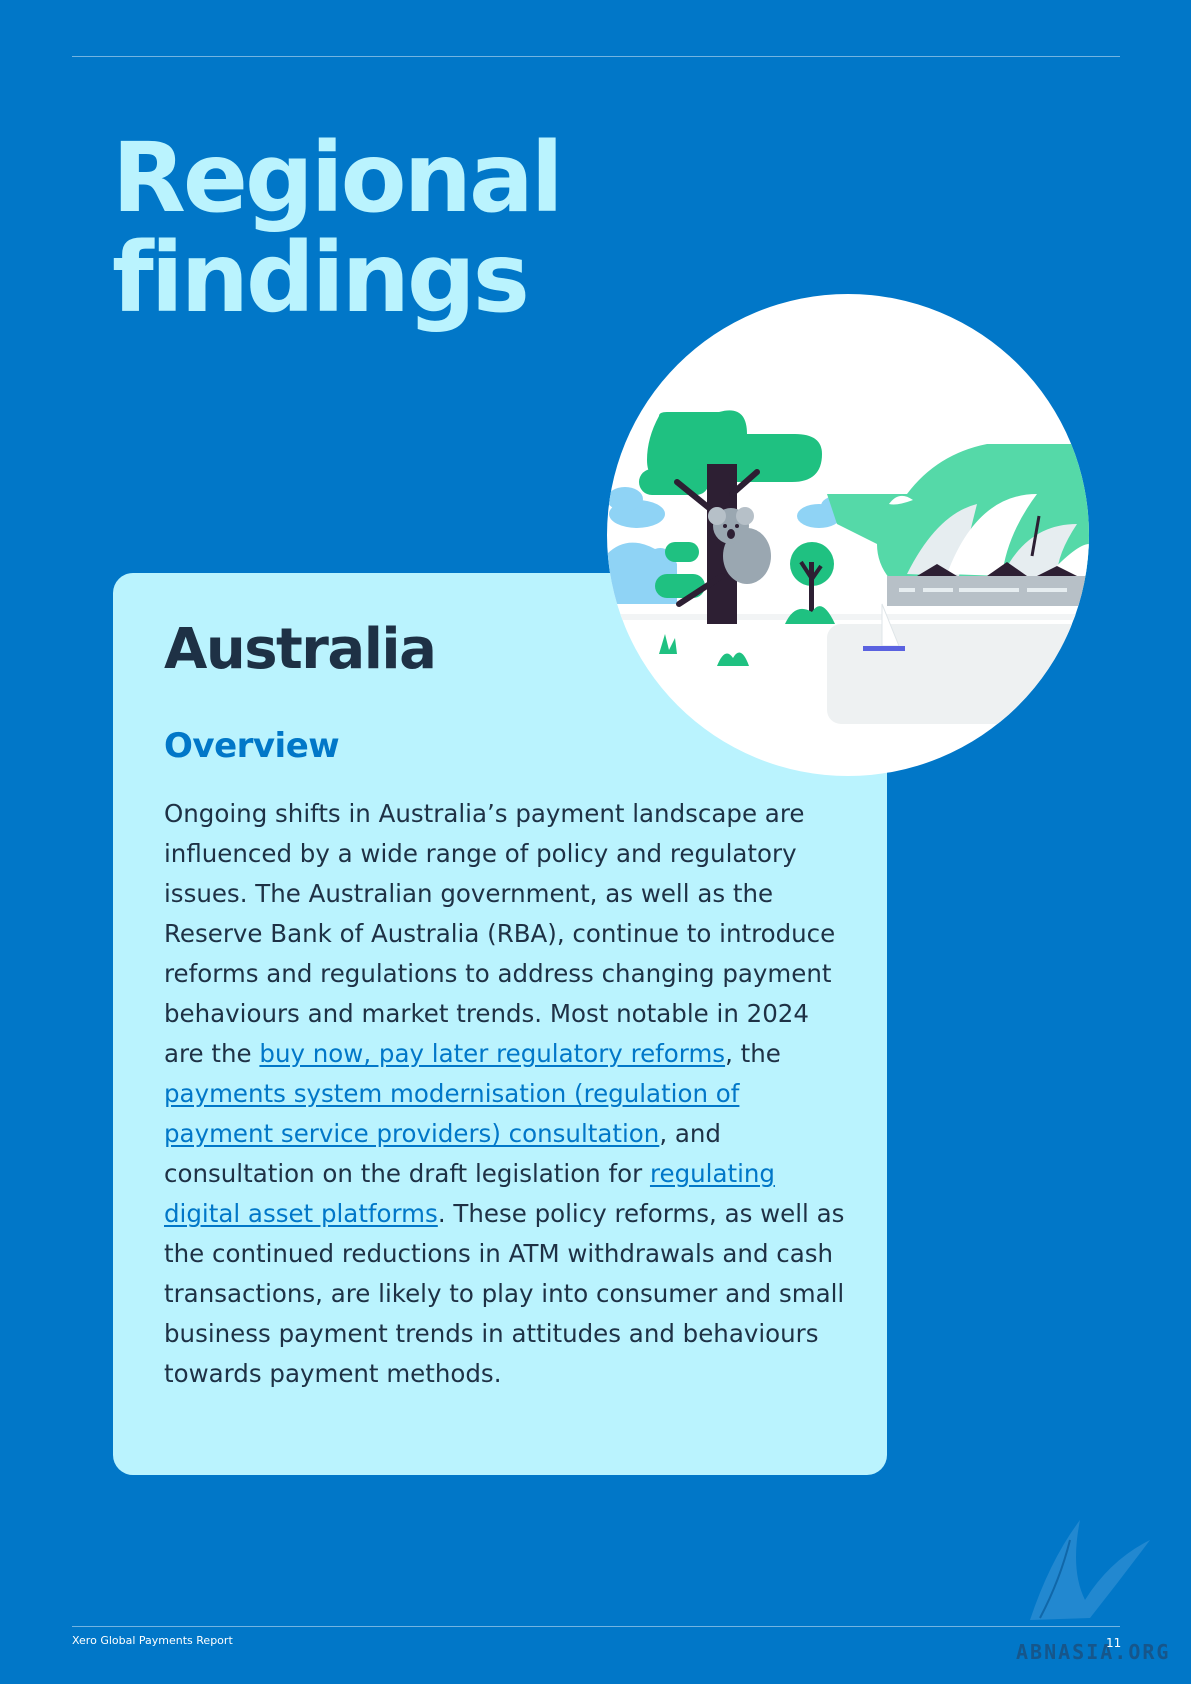  What do you see at coordinates (492, 1053) in the screenshot?
I see `bnpl-reforms-link: buy now, pay later regulatory reforms` at bounding box center [492, 1053].